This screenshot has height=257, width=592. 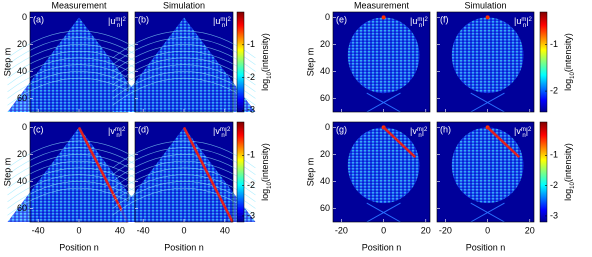 What do you see at coordinates (7, 172) in the screenshot?
I see `y-axis-label: Step m` at bounding box center [7, 172].